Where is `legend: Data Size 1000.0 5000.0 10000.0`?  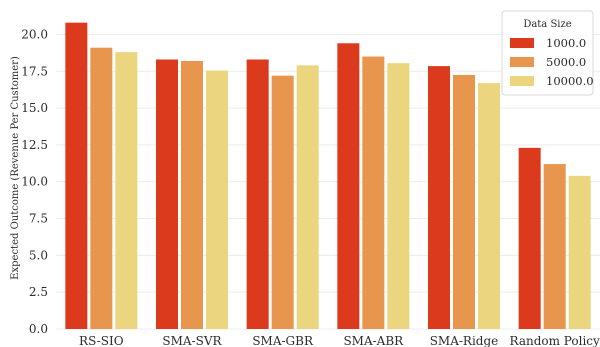
legend: Data Size 1000.0 5000.0 10000.0 is located at coordinates (547, 53).